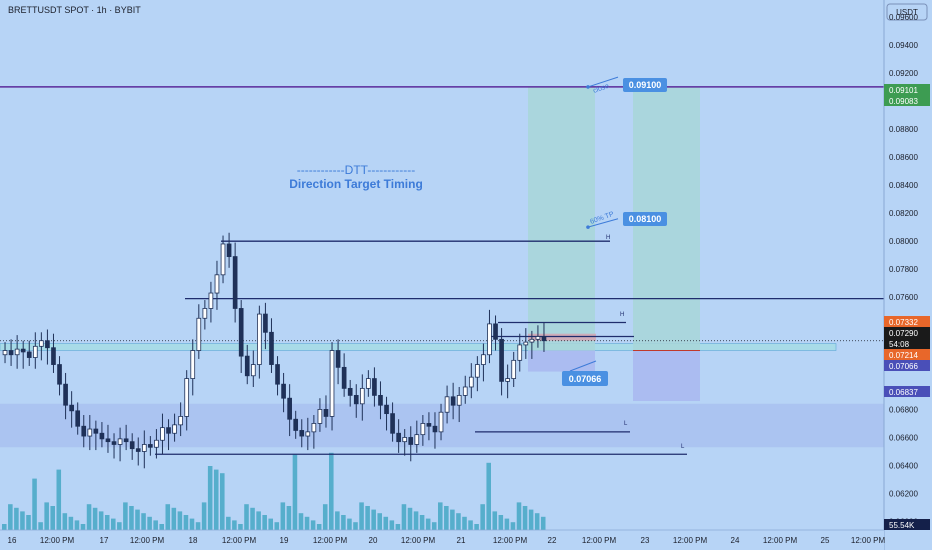 The width and height of the screenshot is (932, 550). Describe the element at coordinates (903, 101) in the screenshot. I see `price-badge-label: 0.09083` at that location.